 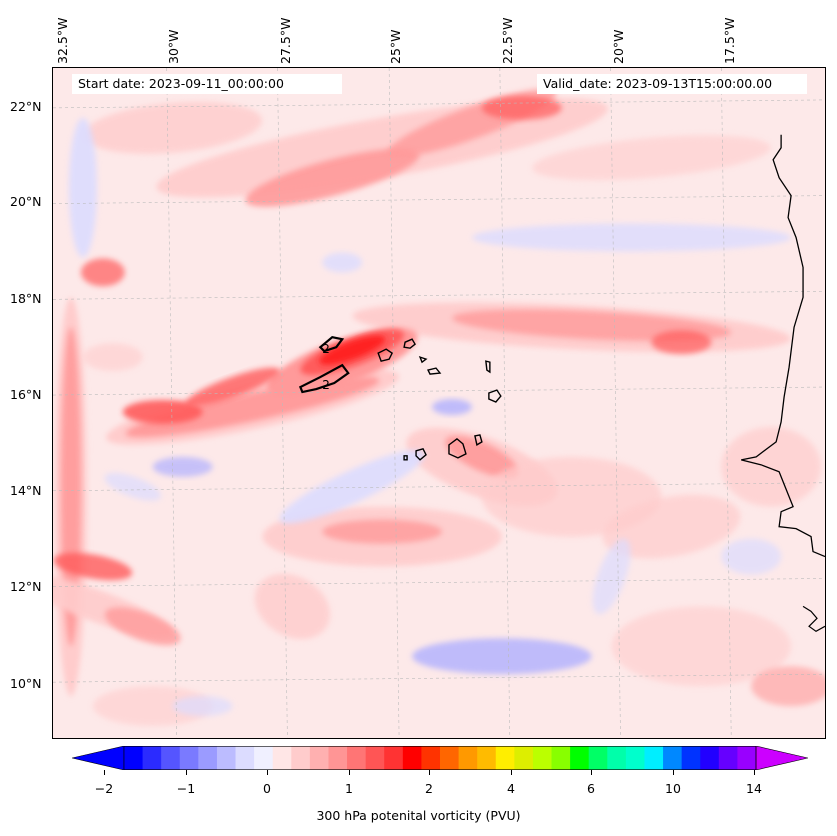 I want to click on colorbar-tick-label: −2, so click(x=104, y=788).